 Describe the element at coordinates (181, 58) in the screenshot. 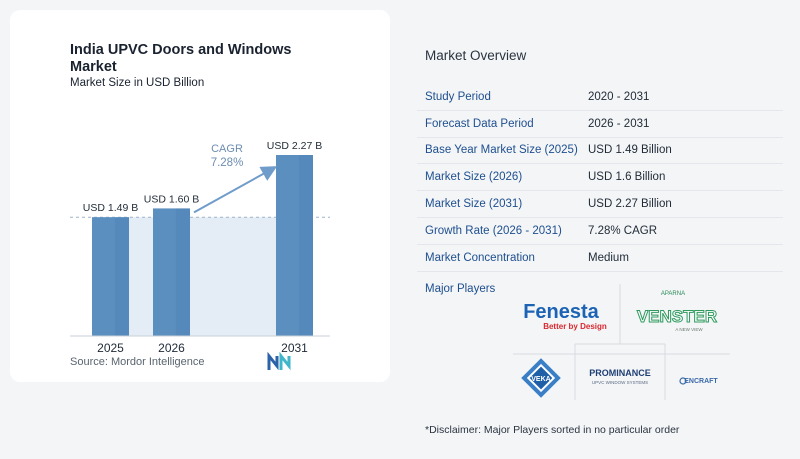

I see `chart-title: India UPVC Doors and Windows Market` at that location.